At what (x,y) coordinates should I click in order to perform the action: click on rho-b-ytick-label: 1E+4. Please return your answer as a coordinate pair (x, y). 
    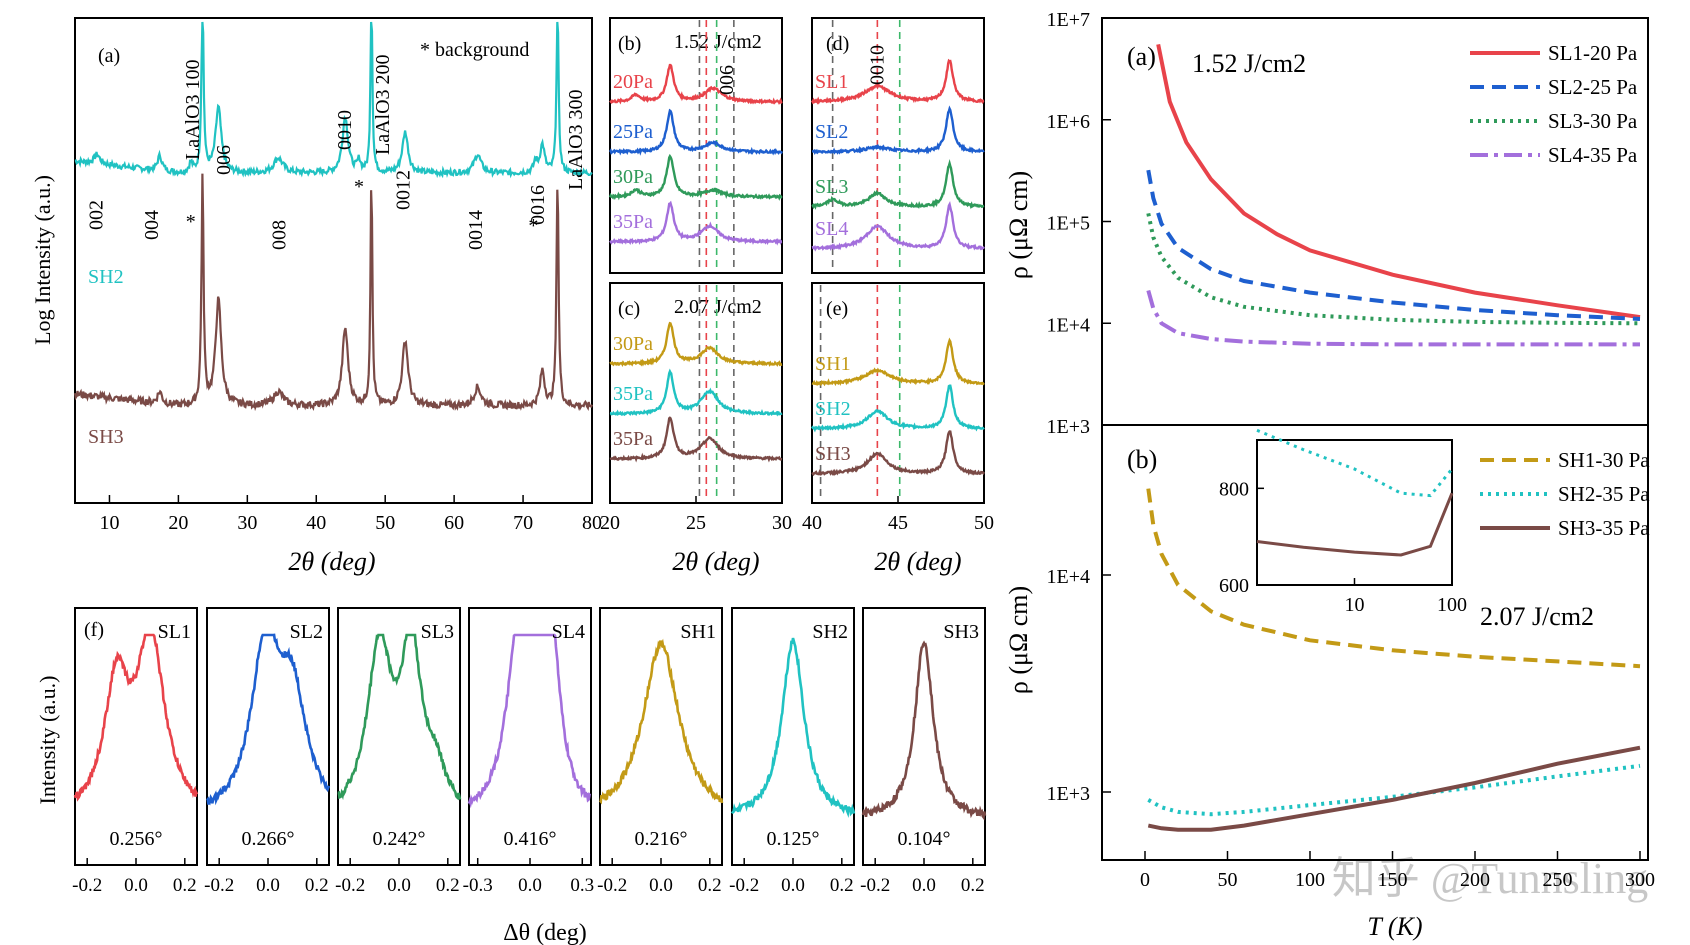
    Looking at the image, I should click on (1069, 577).